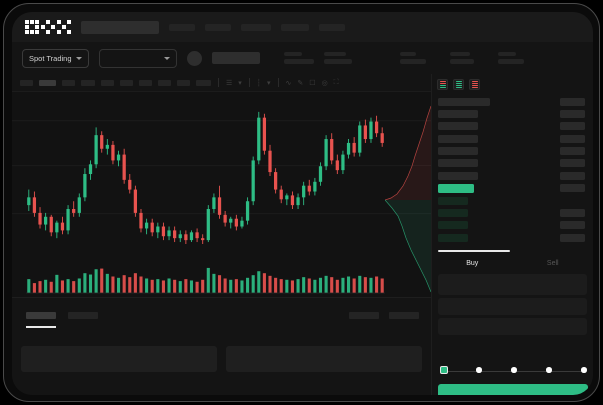 The height and width of the screenshot is (405, 603). I want to click on orders-card-left, so click(119, 359).